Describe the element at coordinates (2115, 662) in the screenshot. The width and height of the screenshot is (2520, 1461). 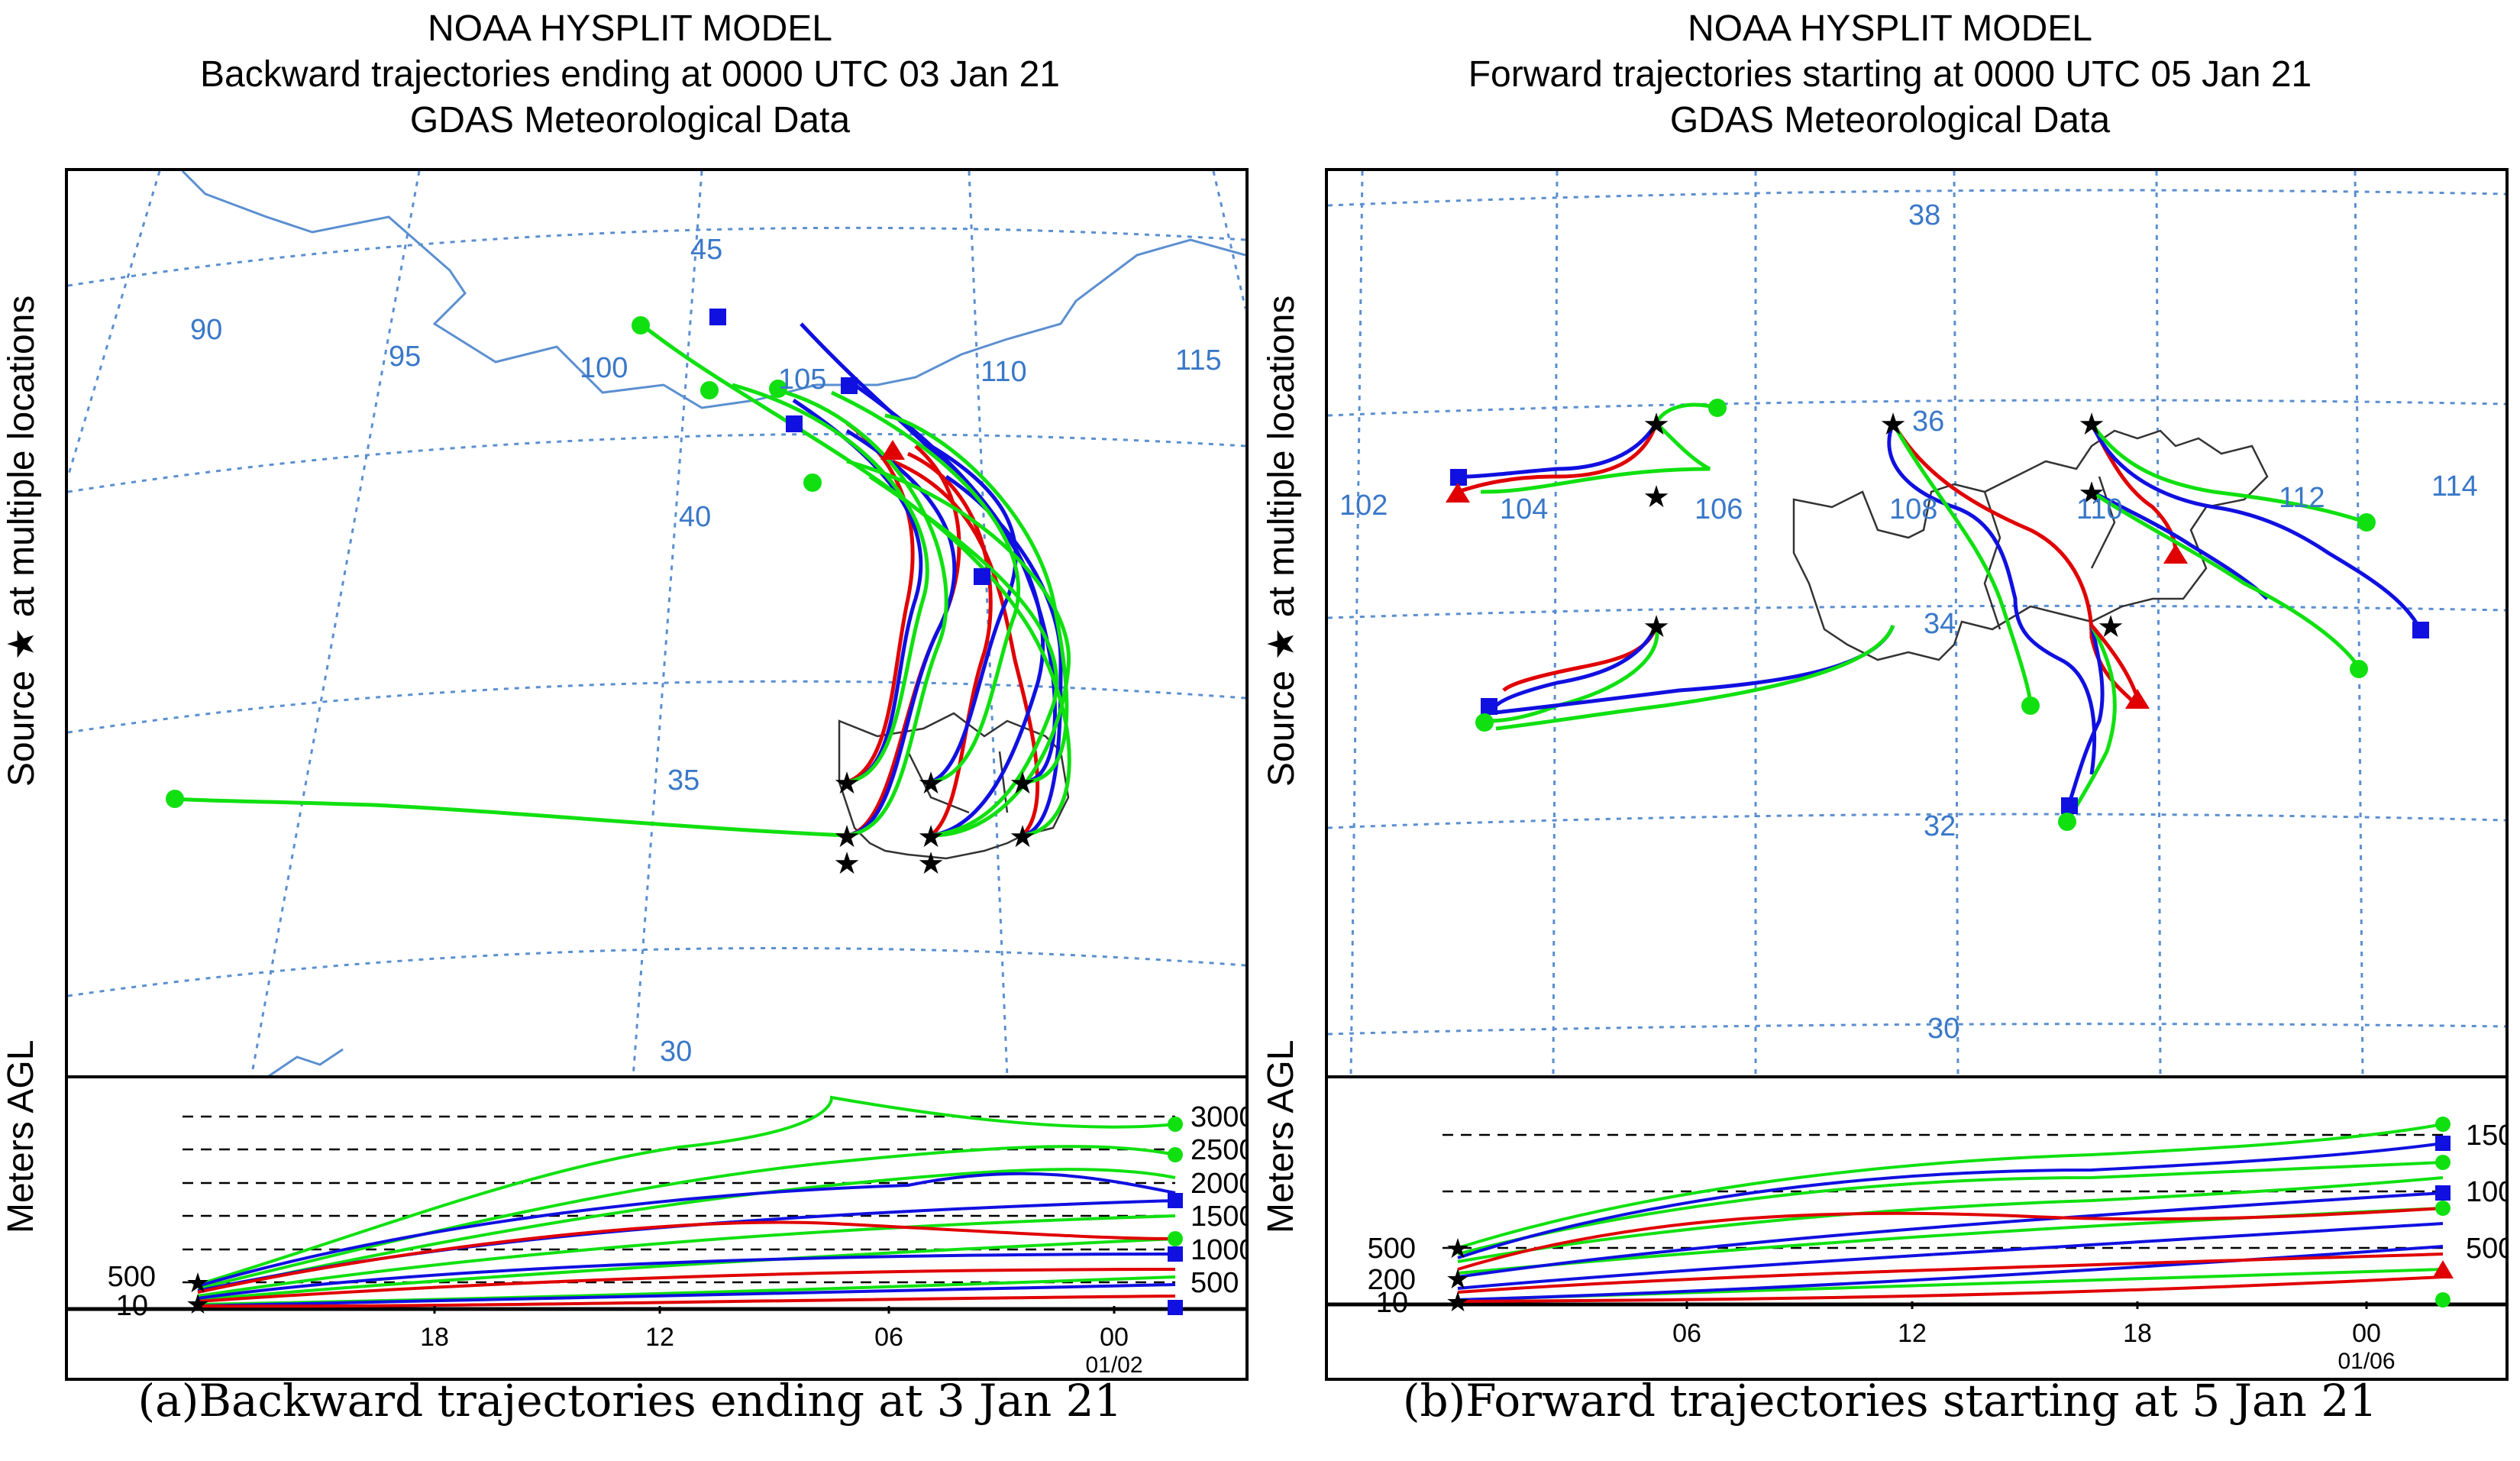
I see `traj-b-r7` at that location.